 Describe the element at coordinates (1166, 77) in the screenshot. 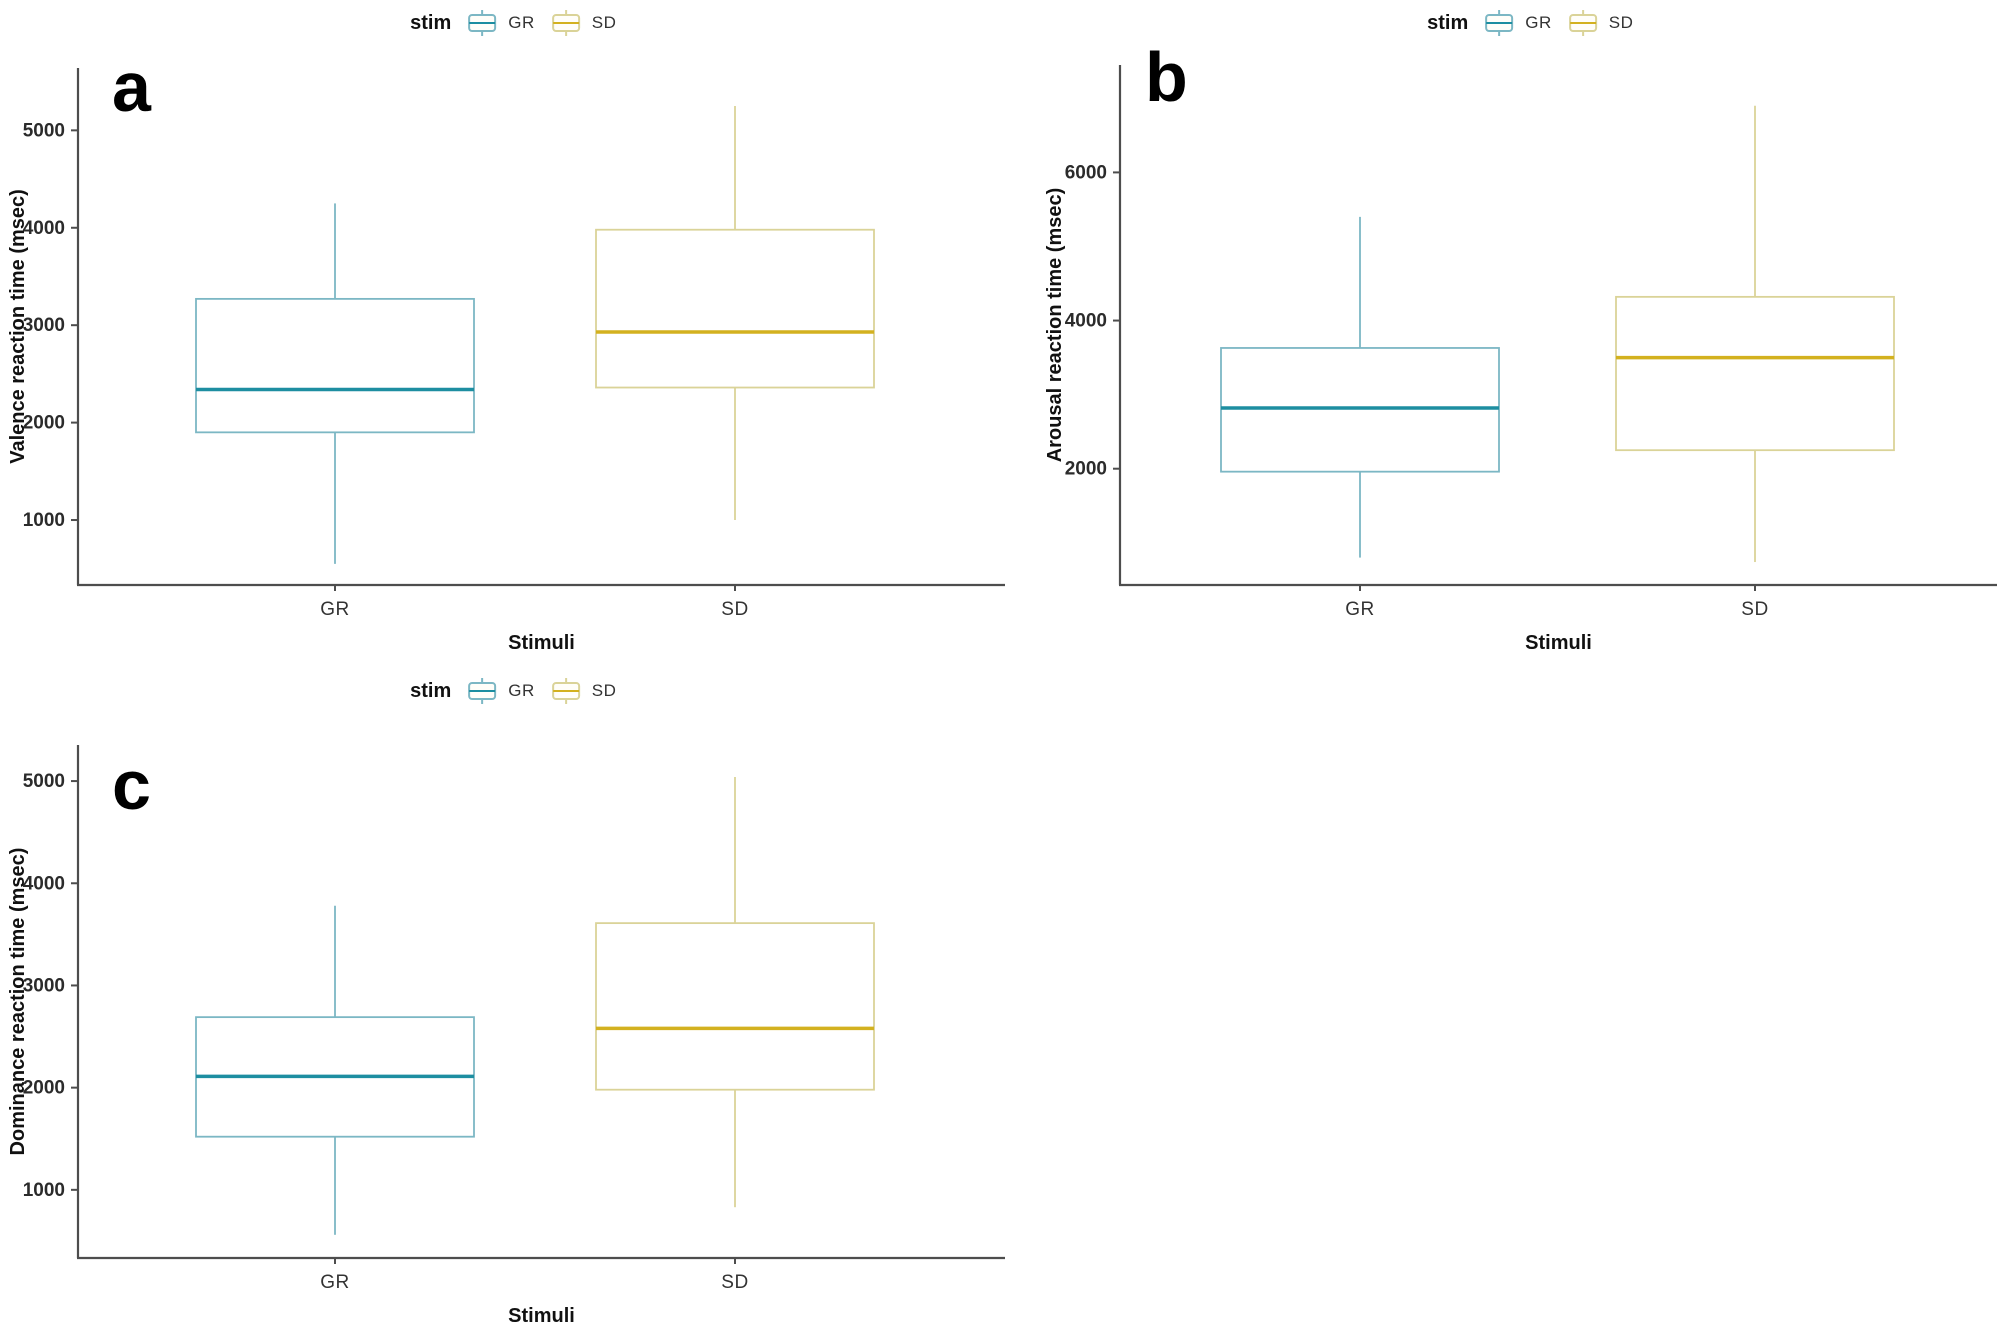

I see `panel-letter-b: b` at that location.